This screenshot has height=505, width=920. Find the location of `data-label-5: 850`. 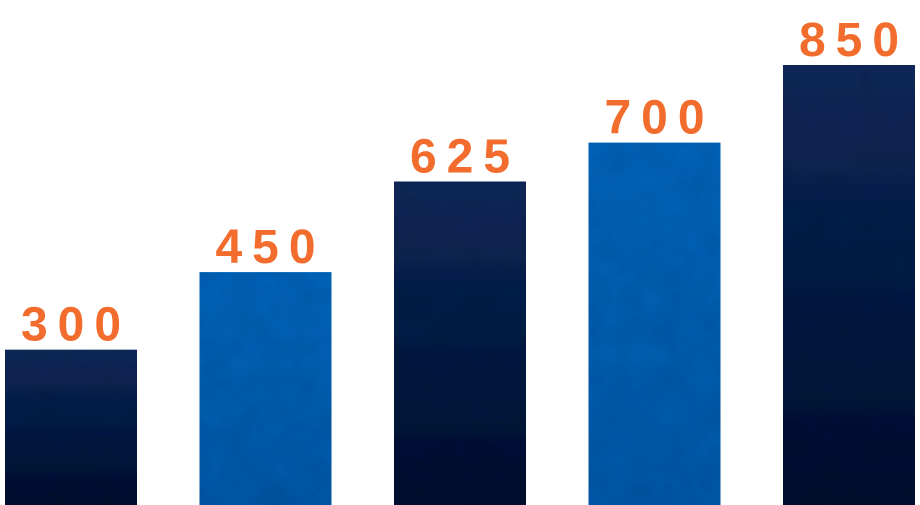

data-label-5: 850 is located at coordinates (854, 40).